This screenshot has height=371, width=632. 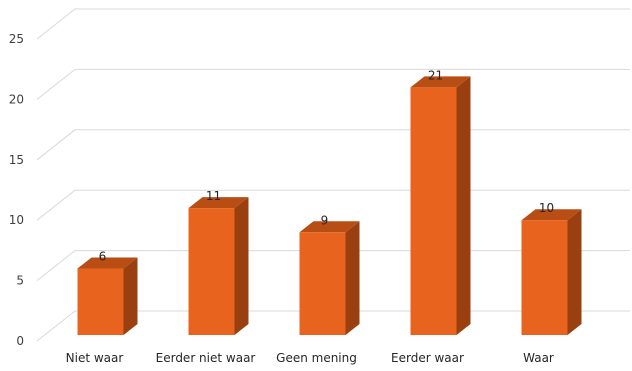 I want to click on bar-4-front, so click(x=544, y=277).